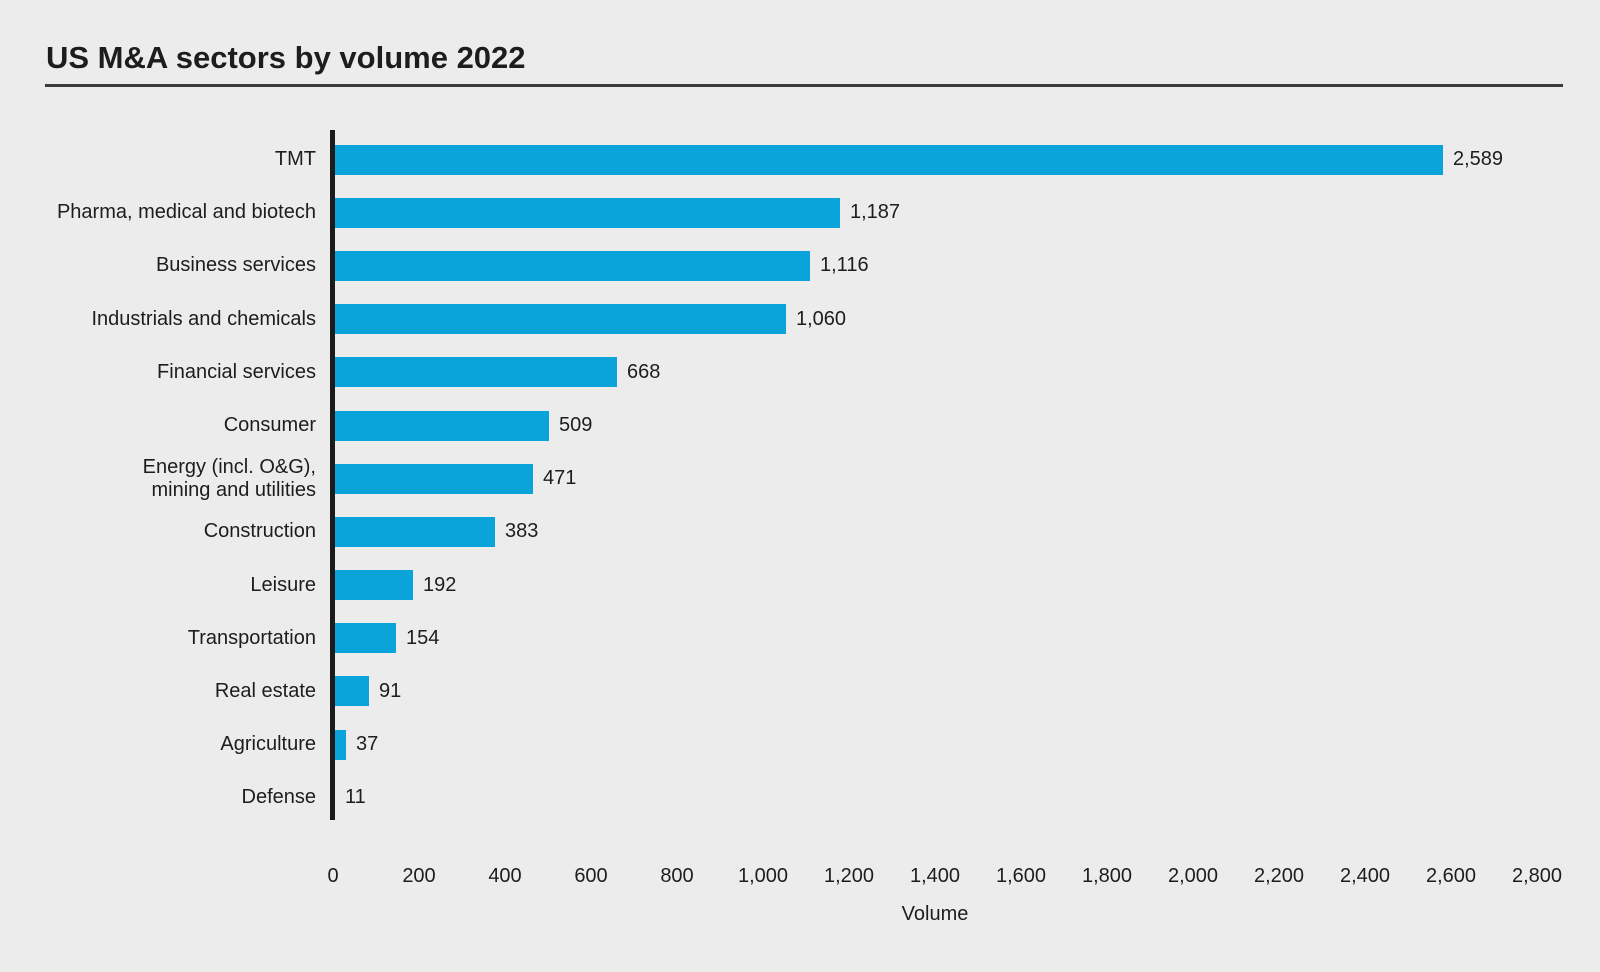  Describe the element at coordinates (283, 584) in the screenshot. I see `category-label: Leisure` at that location.